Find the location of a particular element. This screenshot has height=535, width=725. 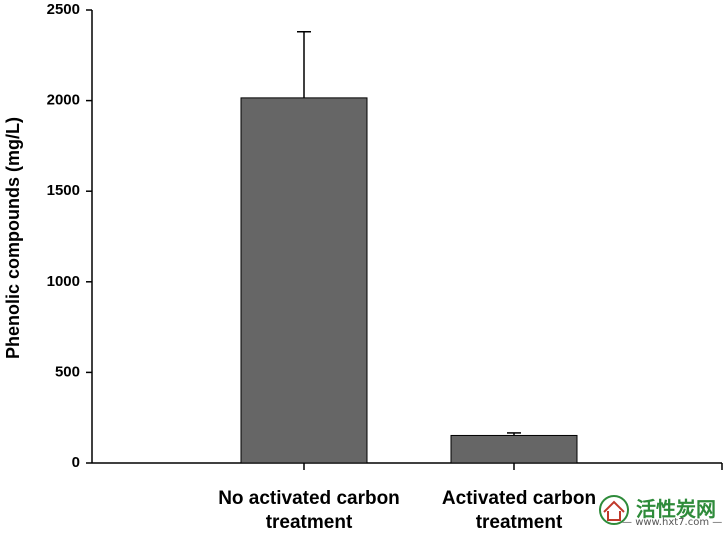

y-tick-label: 500 is located at coordinates (67, 371).